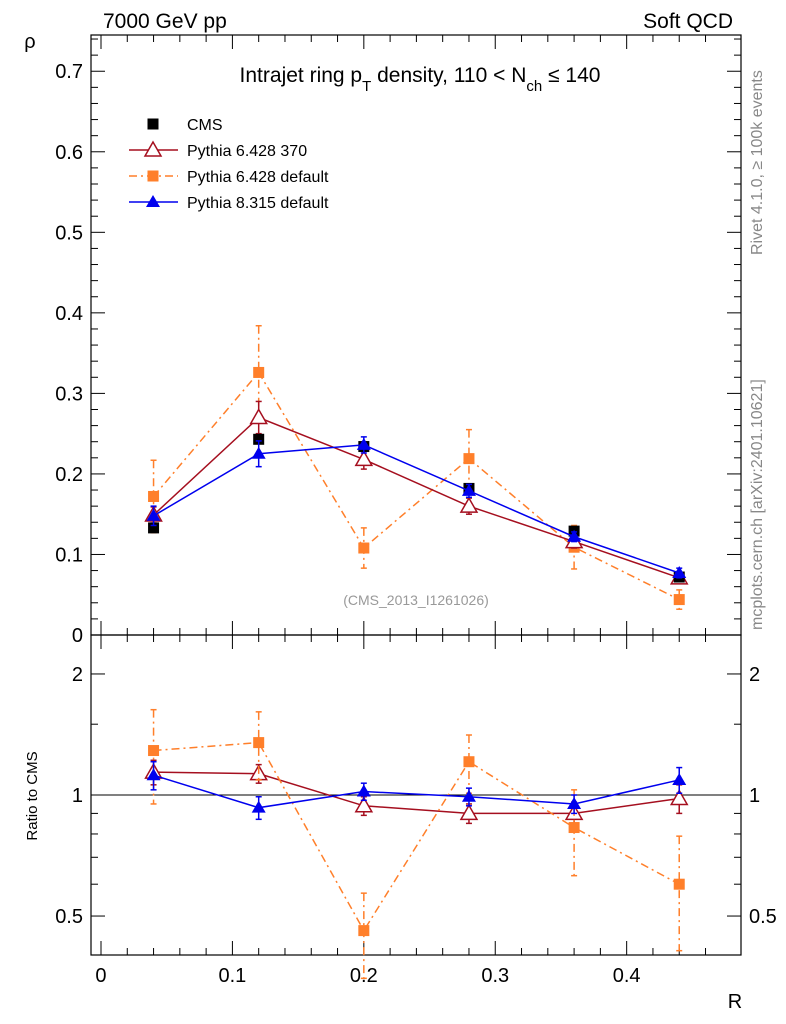 The width and height of the screenshot is (786, 1024). I want to click on title-sub-t: T, so click(366, 86).